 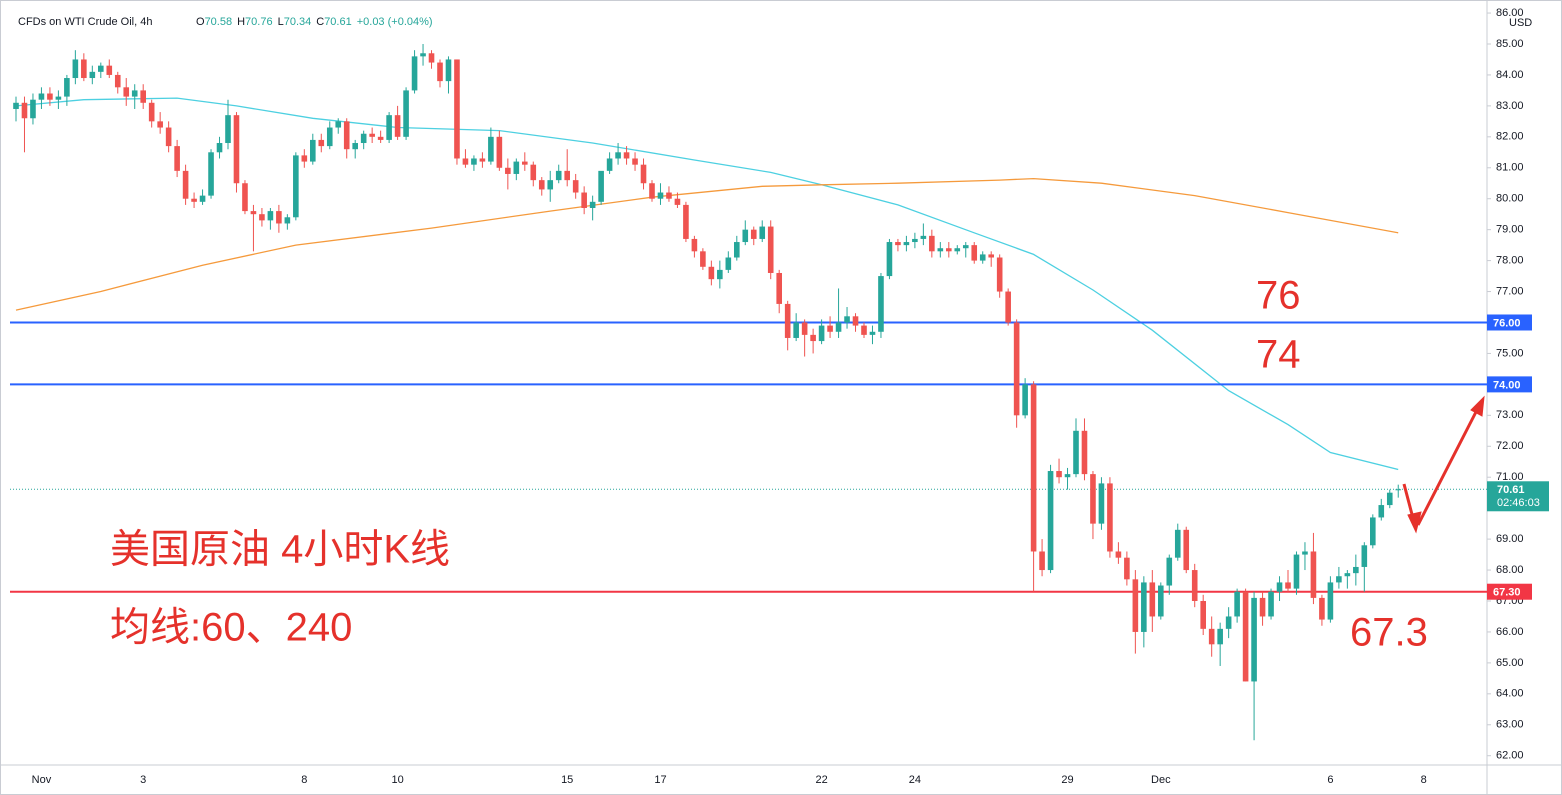 What do you see at coordinates (1518, 503) in the screenshot?
I see `countdown: 02:46:03` at bounding box center [1518, 503].